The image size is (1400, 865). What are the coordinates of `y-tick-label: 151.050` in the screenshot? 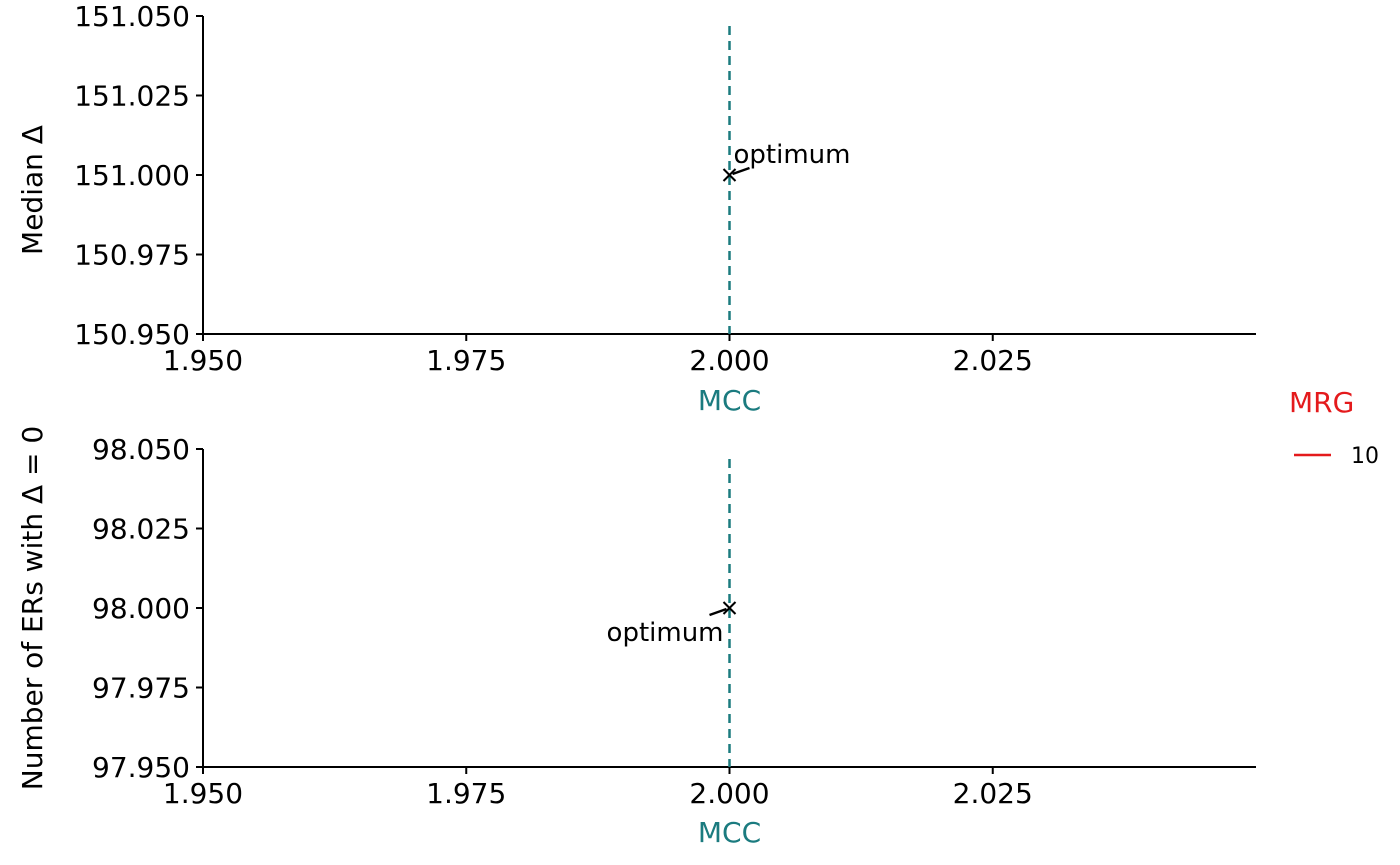 It's located at (132, 16).